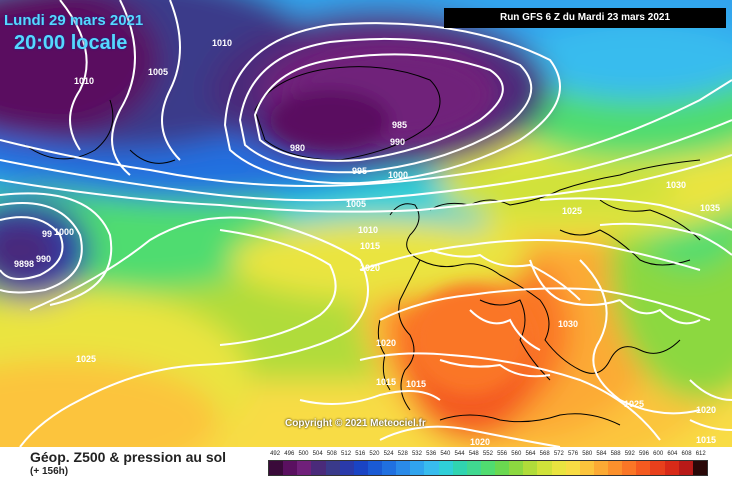  Describe the element at coordinates (473, 454) in the screenshot. I see `scale-value: 548` at that location.